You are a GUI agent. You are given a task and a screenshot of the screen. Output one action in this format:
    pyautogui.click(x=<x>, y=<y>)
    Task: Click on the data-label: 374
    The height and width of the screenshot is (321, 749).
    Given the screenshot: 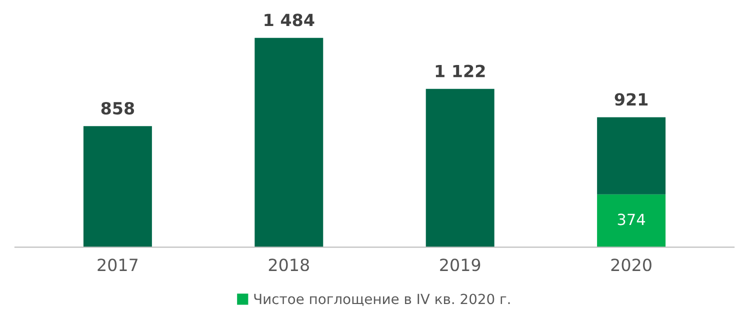 What is the action you would take?
    pyautogui.click(x=632, y=220)
    